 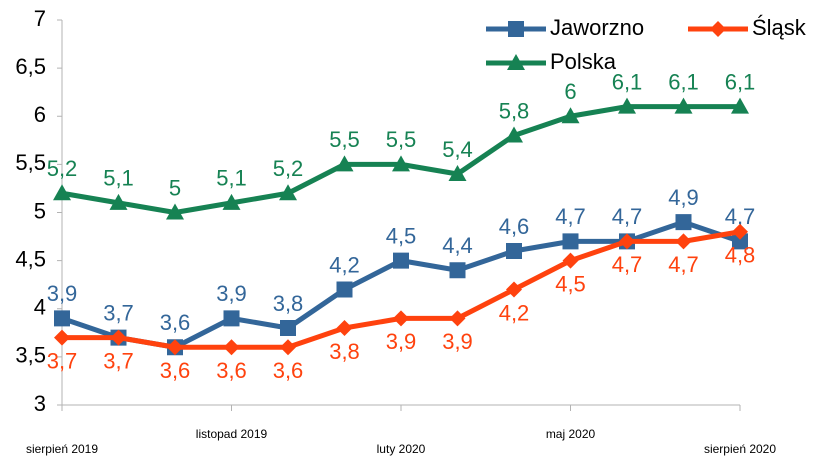 What do you see at coordinates (514, 110) in the screenshot?
I see `data-label: 5,8` at bounding box center [514, 110].